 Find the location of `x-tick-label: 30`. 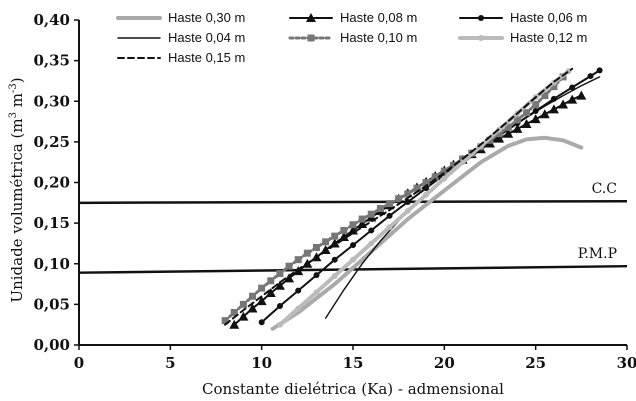

x-tick-label: 30 is located at coordinates (626, 363).